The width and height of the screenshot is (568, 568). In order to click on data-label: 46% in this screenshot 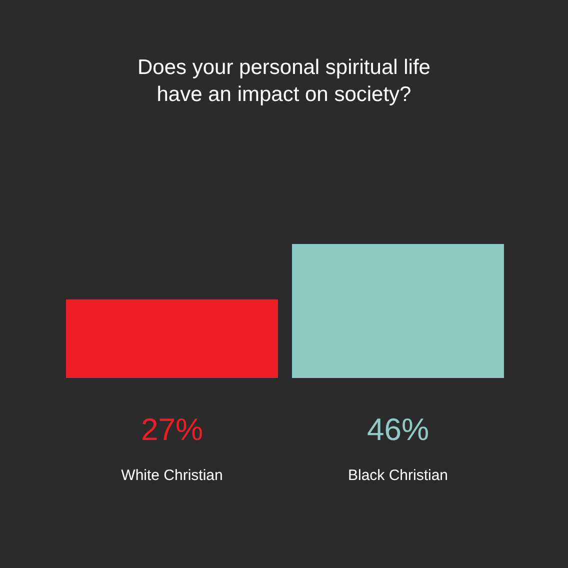, I will do `click(398, 429)`.